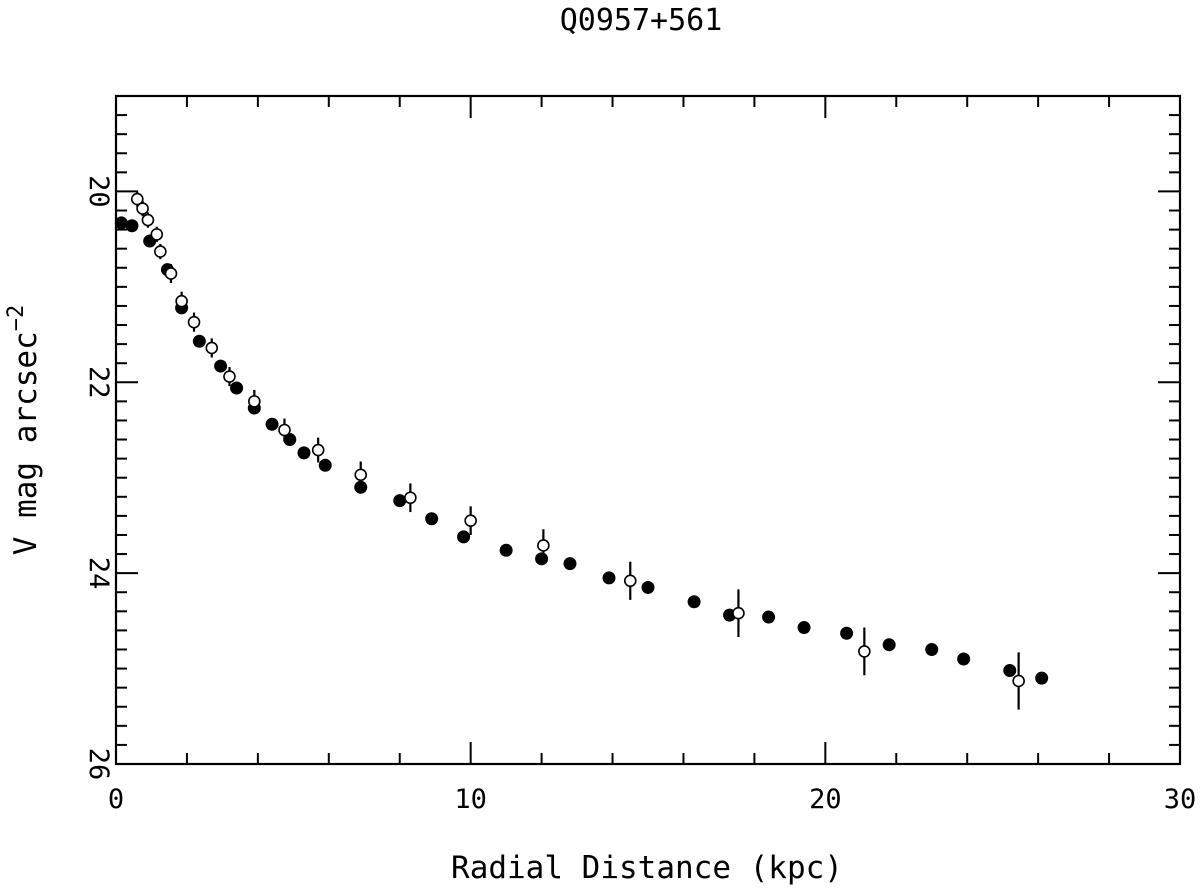 Image resolution: width=1200 pixels, height=889 pixels. I want to click on x-tick-label: 30, so click(1180, 799).